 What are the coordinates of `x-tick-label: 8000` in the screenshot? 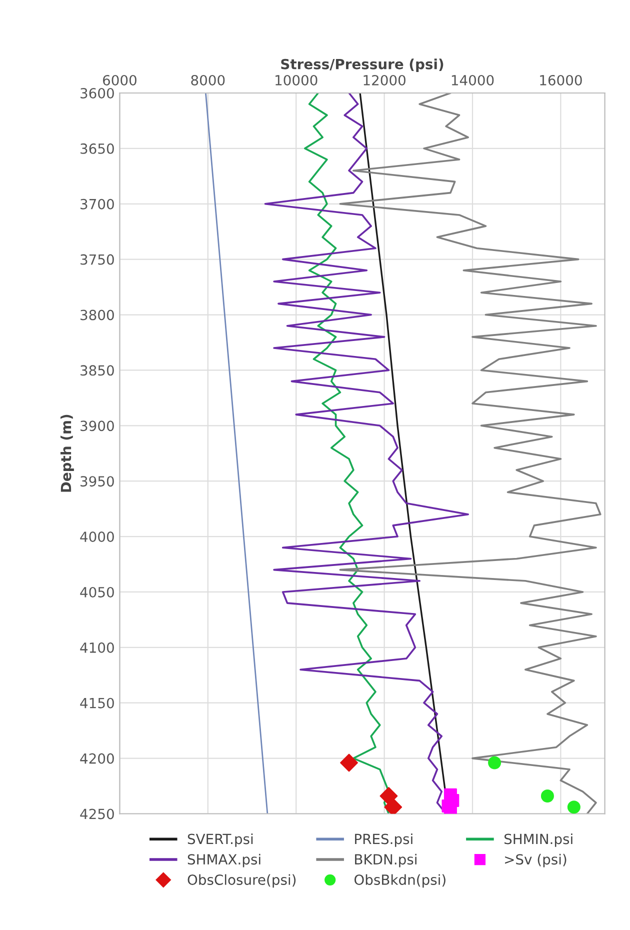 It's located at (208, 80).